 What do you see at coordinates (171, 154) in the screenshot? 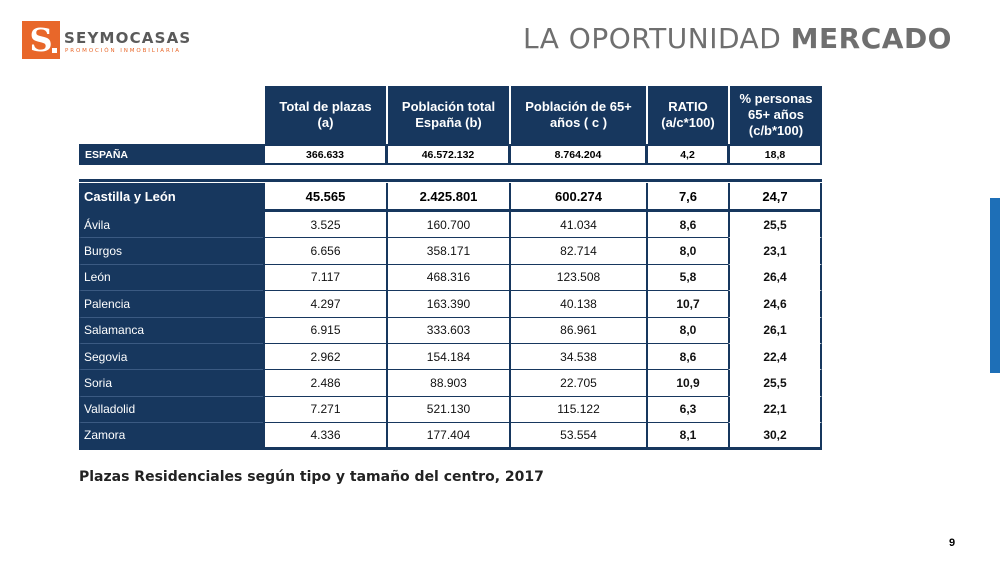
I see `row-label: ESPAÑA` at bounding box center [171, 154].